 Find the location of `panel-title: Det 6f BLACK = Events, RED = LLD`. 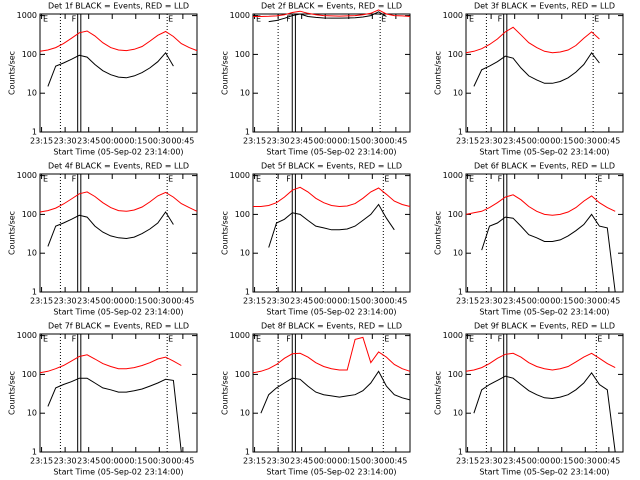

panel-title: Det 6f BLACK = Events, RED = LLD is located at coordinates (544, 166).